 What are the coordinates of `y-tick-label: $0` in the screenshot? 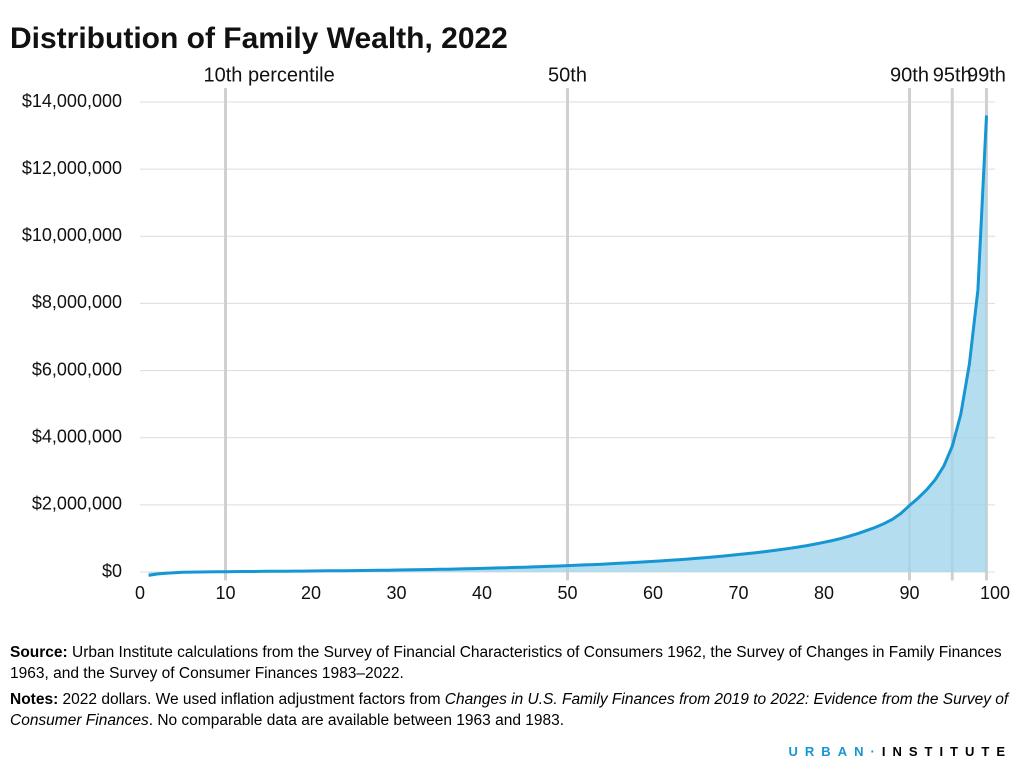 It's located at (112, 571).